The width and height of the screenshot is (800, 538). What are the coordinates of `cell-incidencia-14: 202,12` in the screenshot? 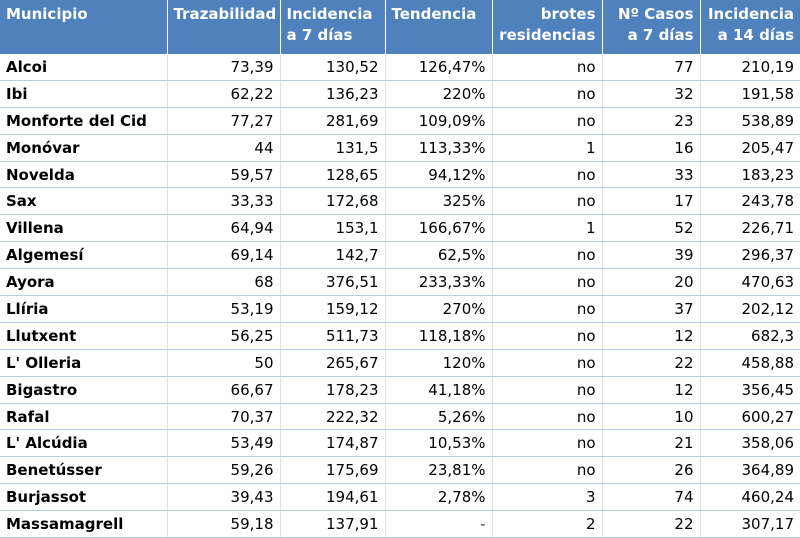 It's located at (750, 309).